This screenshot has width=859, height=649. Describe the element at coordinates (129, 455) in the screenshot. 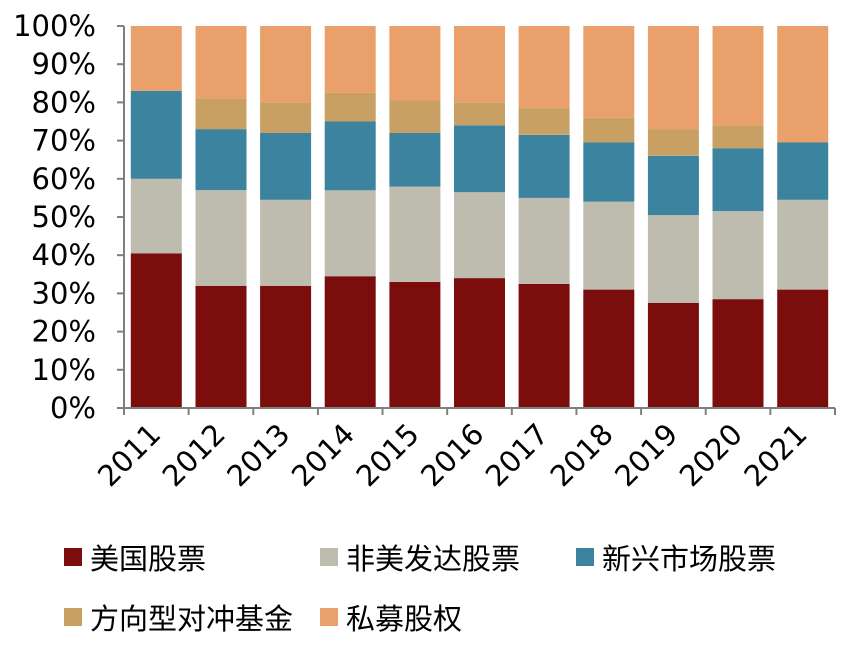

I see `x-tick-label-2011: 2011` at that location.